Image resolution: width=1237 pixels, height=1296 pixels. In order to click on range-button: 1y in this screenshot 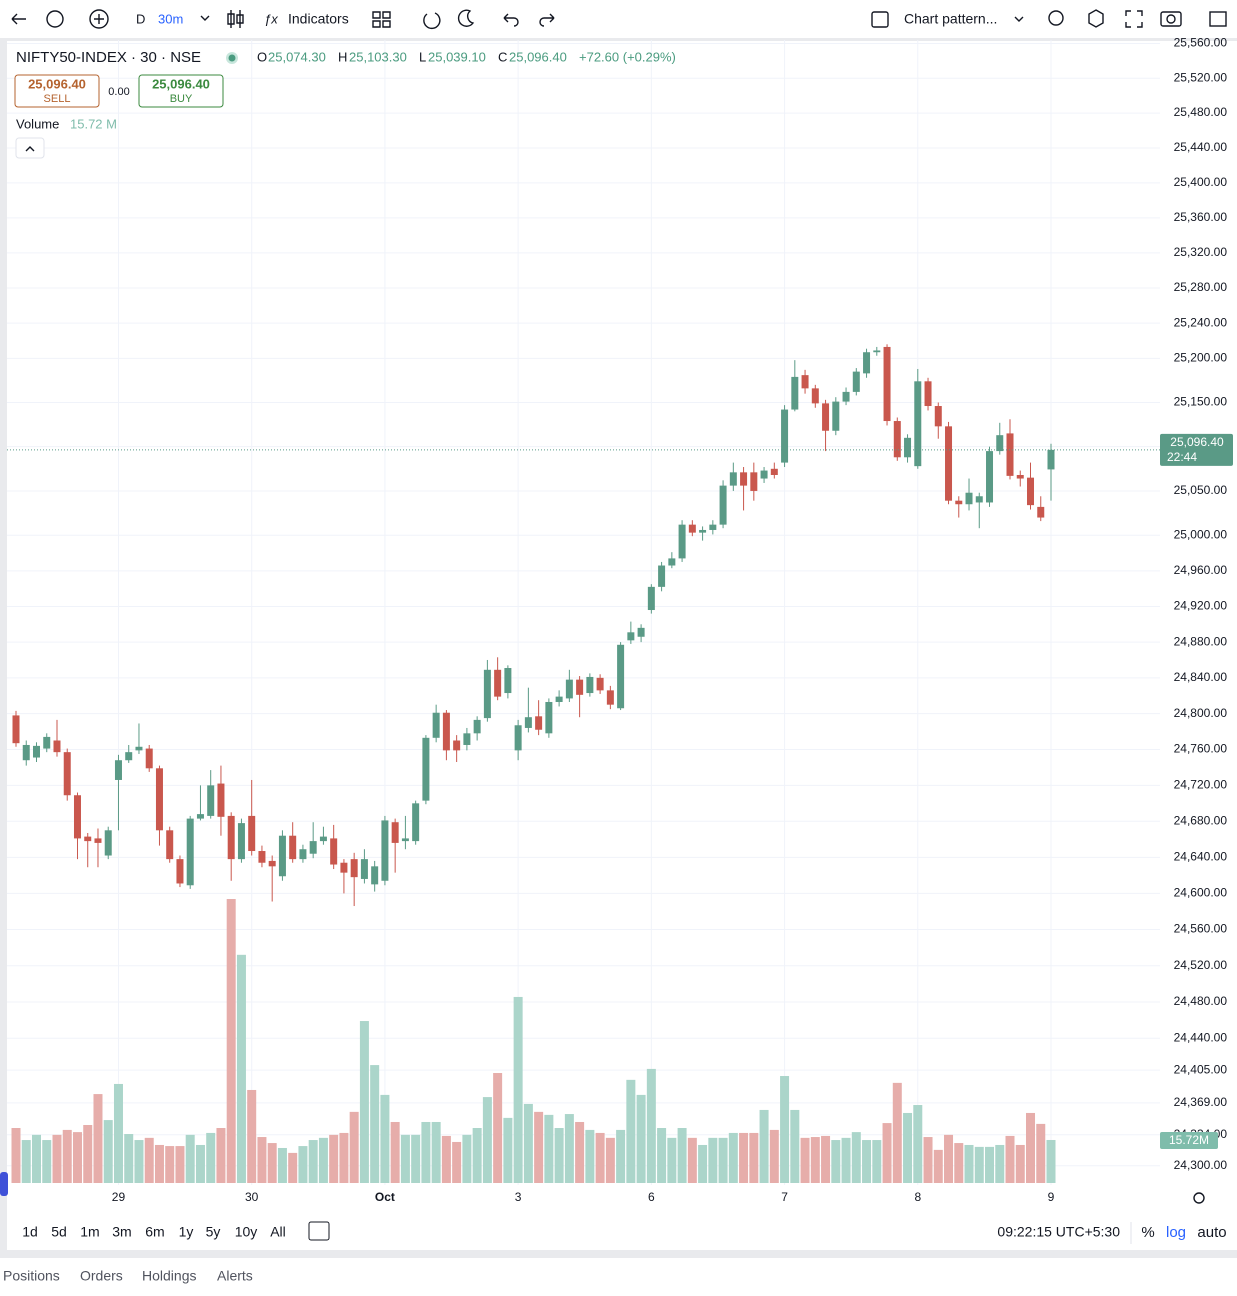, I will do `click(186, 1232)`.